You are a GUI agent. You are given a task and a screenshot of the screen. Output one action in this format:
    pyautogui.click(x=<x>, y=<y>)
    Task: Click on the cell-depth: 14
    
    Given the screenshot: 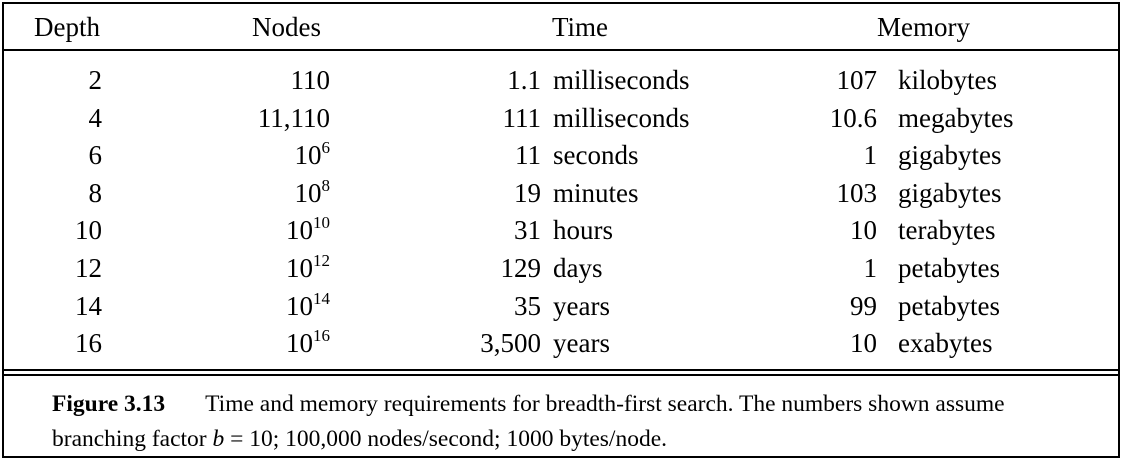 What is the action you would take?
    pyautogui.click(x=88, y=306)
    